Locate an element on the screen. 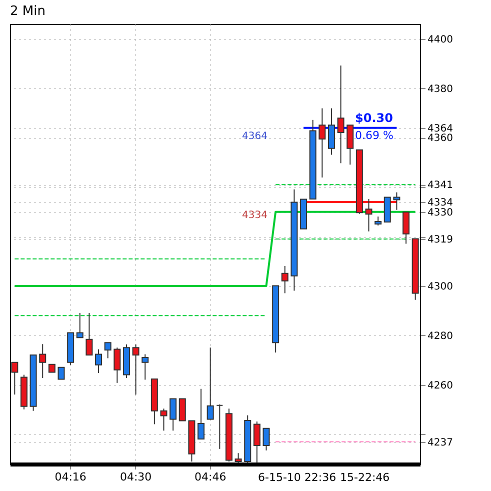 This screenshot has width=491, height=491. y-tick-label: 4330 is located at coordinates (440, 212).